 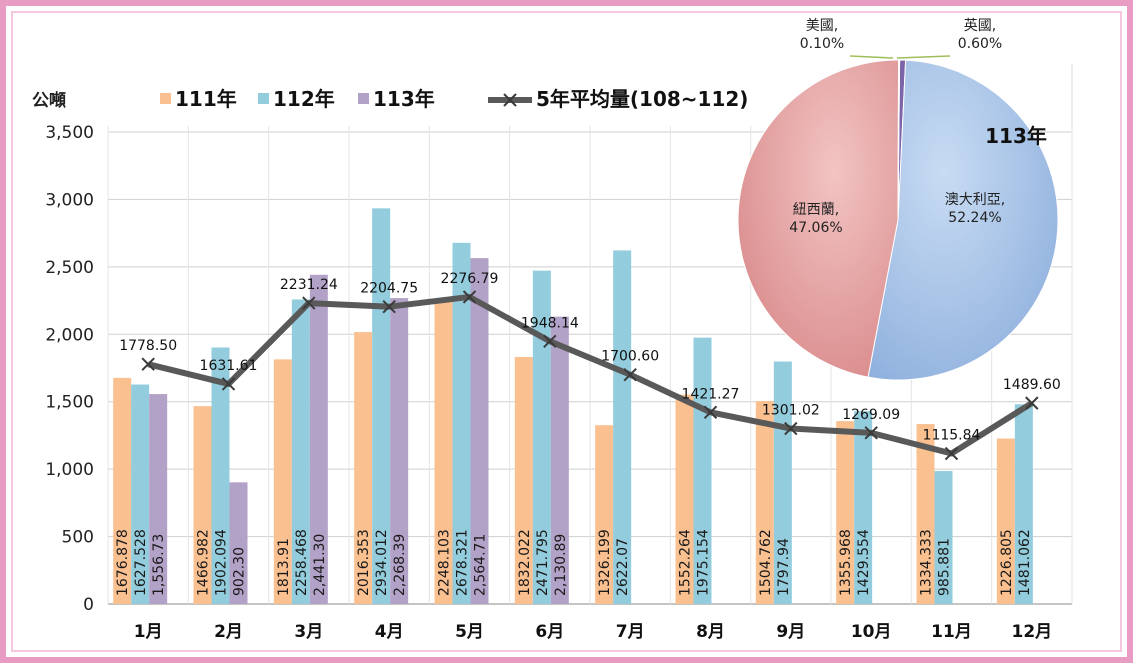 I want to click on y-tick-label: 2,500, so click(x=69, y=268).